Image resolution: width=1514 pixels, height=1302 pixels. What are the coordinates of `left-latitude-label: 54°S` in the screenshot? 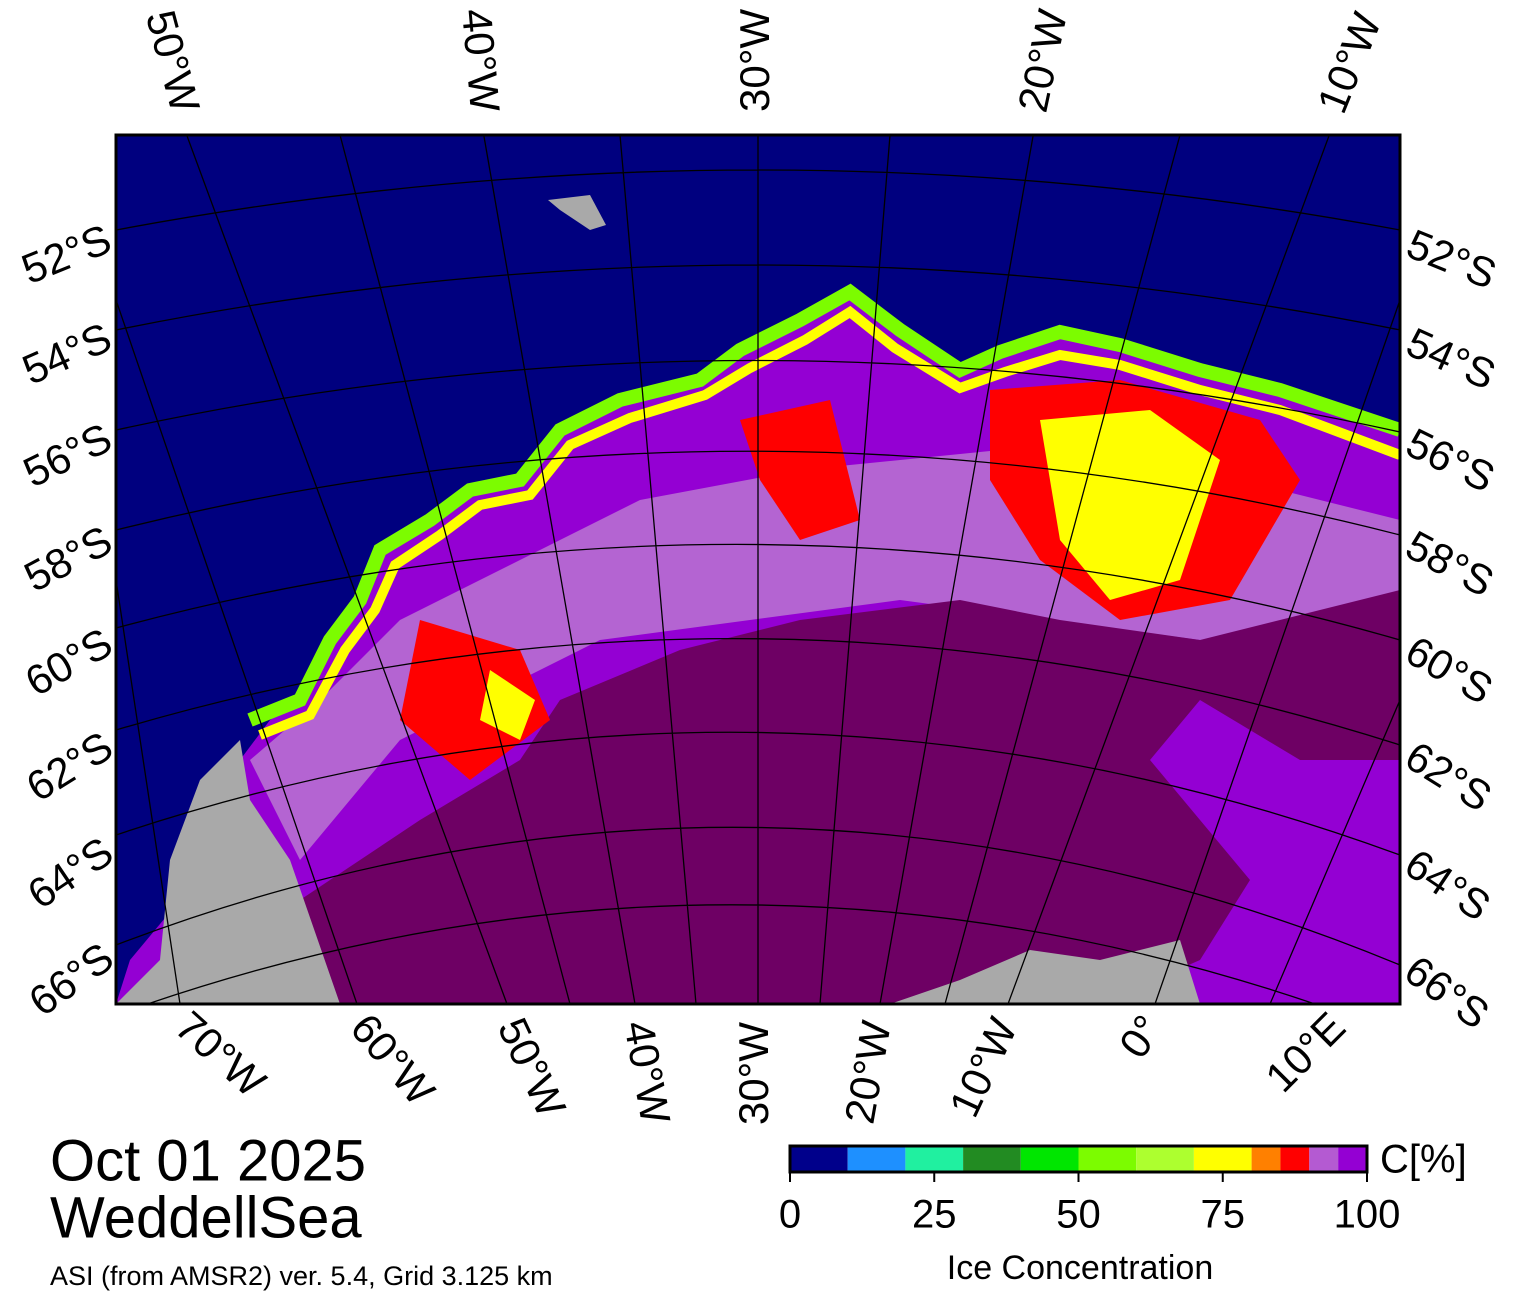 It's located at (66, 353).